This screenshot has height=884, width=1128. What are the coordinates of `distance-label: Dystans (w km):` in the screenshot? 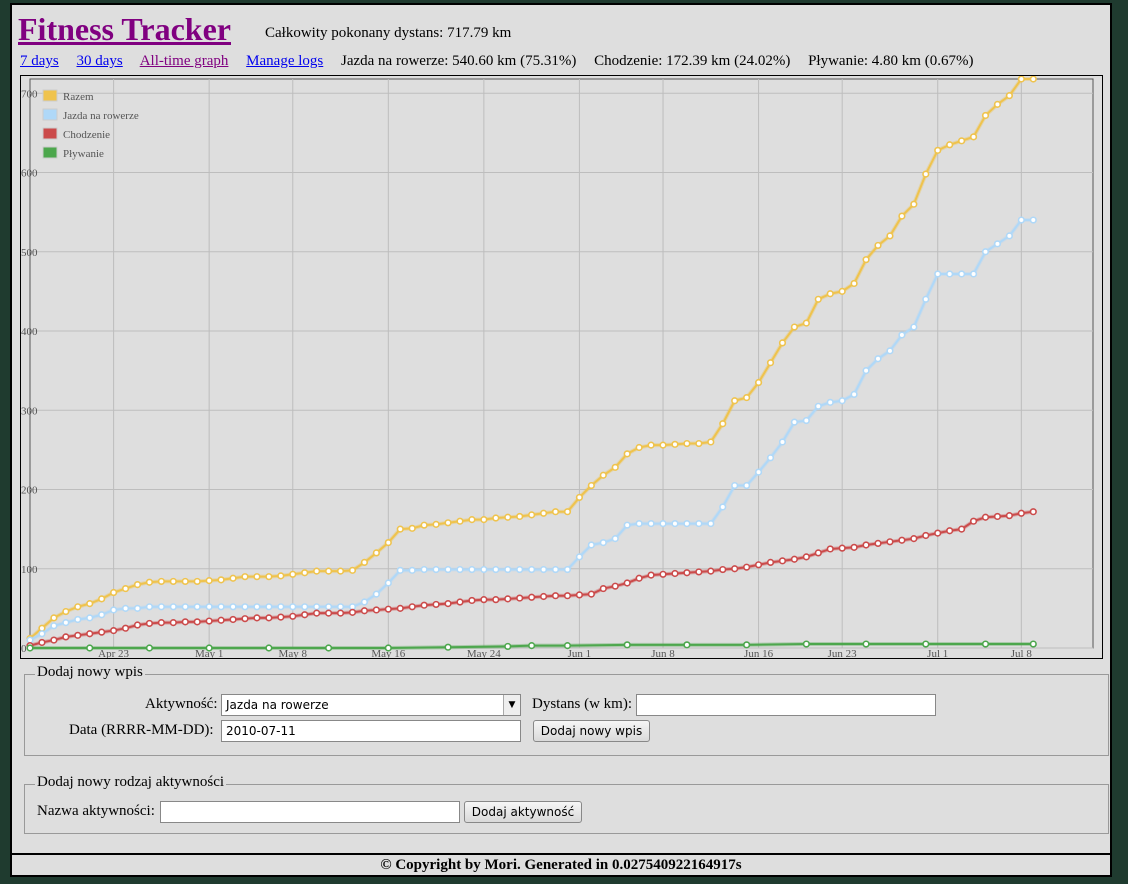 It's located at (582, 704).